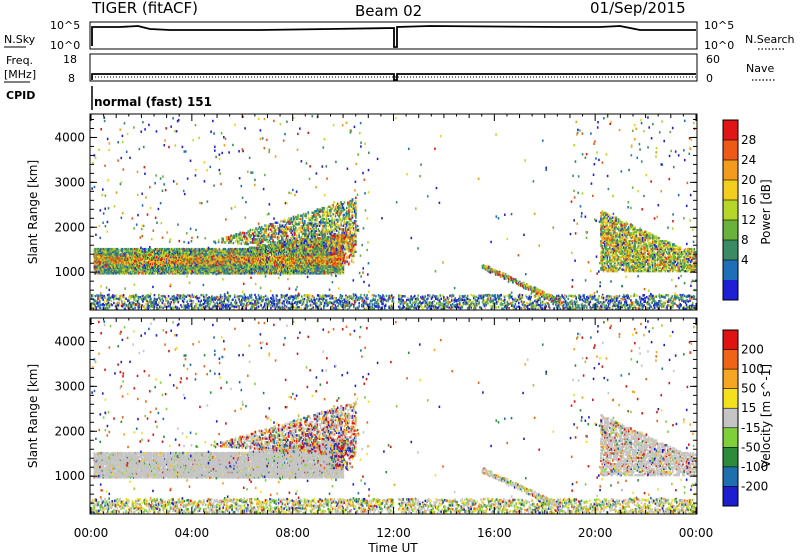  I want to click on nsearch-label: N.Search, so click(770, 39).